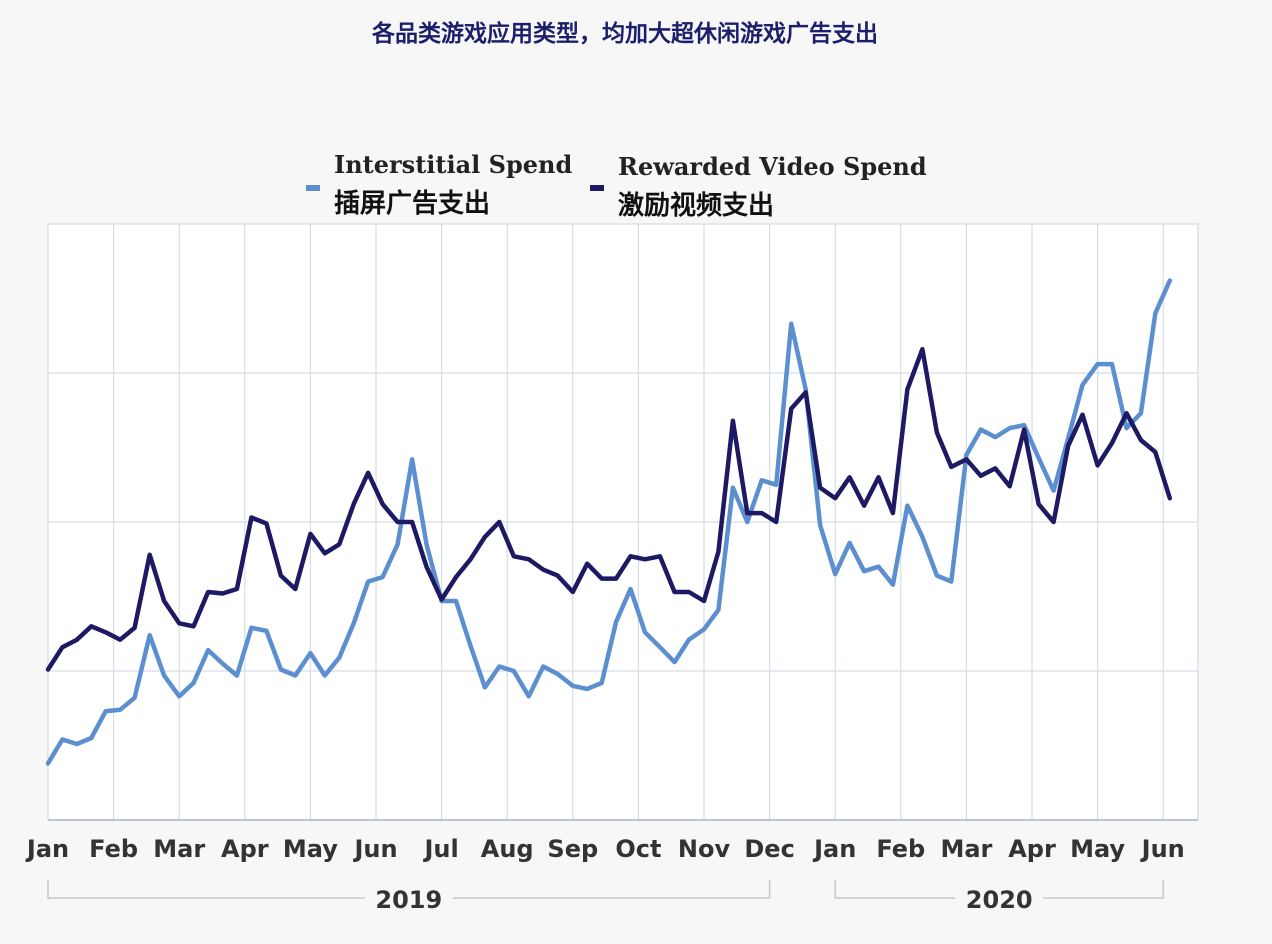  Describe the element at coordinates (772, 166) in the screenshot. I see `legend-label-rewarded-en: Rewarded Video Spend` at that location.